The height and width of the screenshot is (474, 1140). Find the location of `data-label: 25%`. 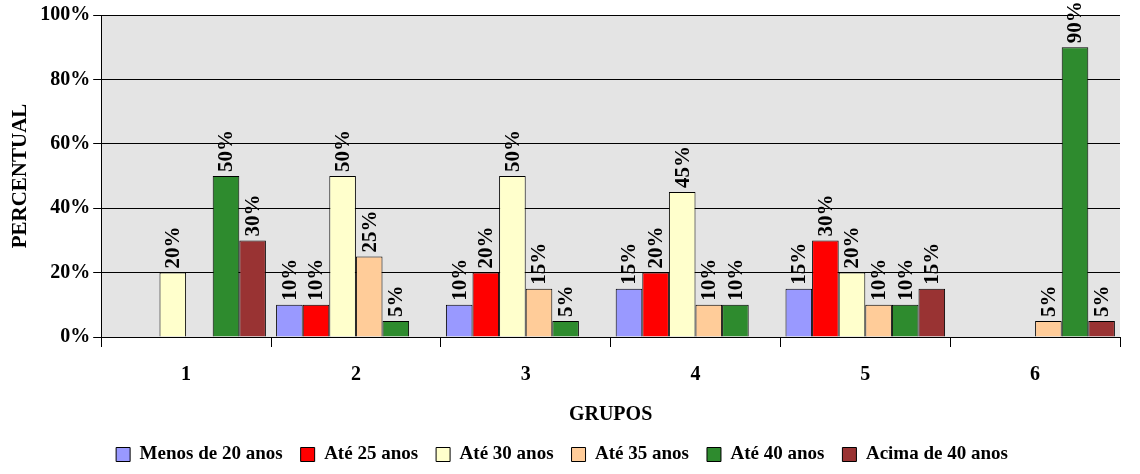

data-label: 25% is located at coordinates (368, 231).